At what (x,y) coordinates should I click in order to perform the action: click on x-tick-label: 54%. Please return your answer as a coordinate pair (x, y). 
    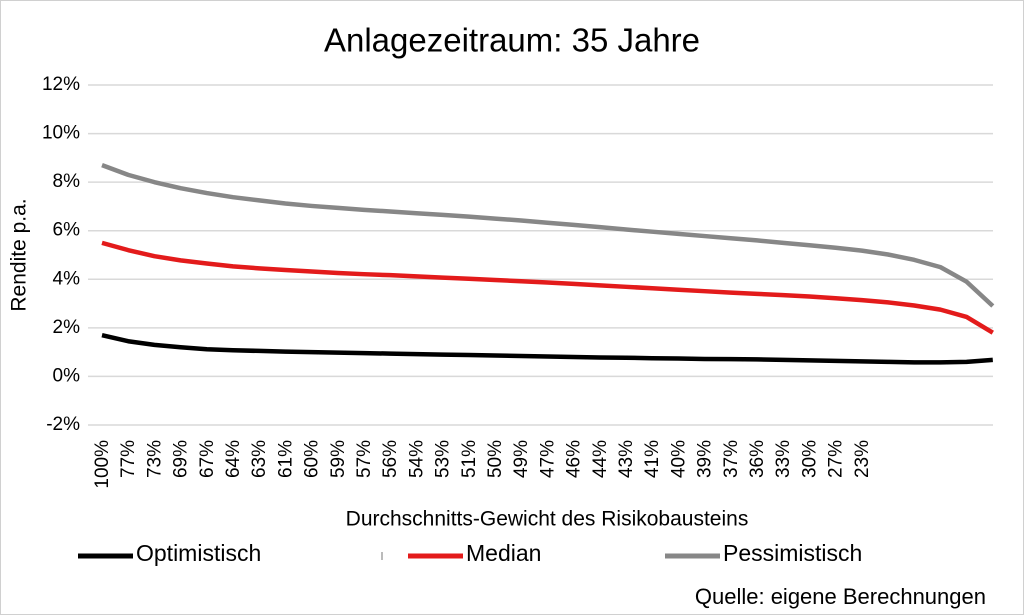
    Looking at the image, I should click on (416, 459).